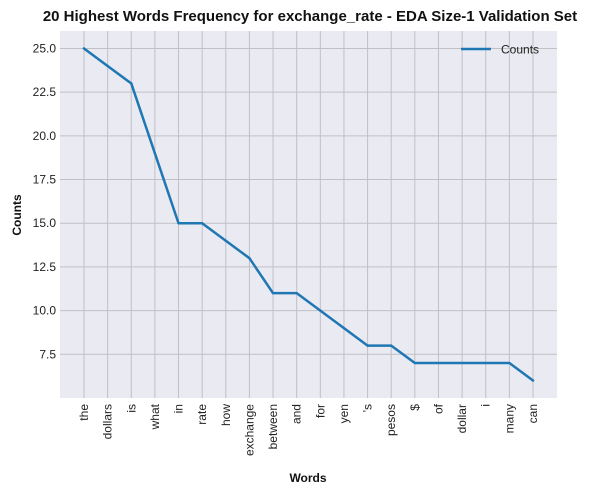 The width and height of the screenshot is (616, 494). I want to click on x-tick-label: dollars, so click(108, 421).